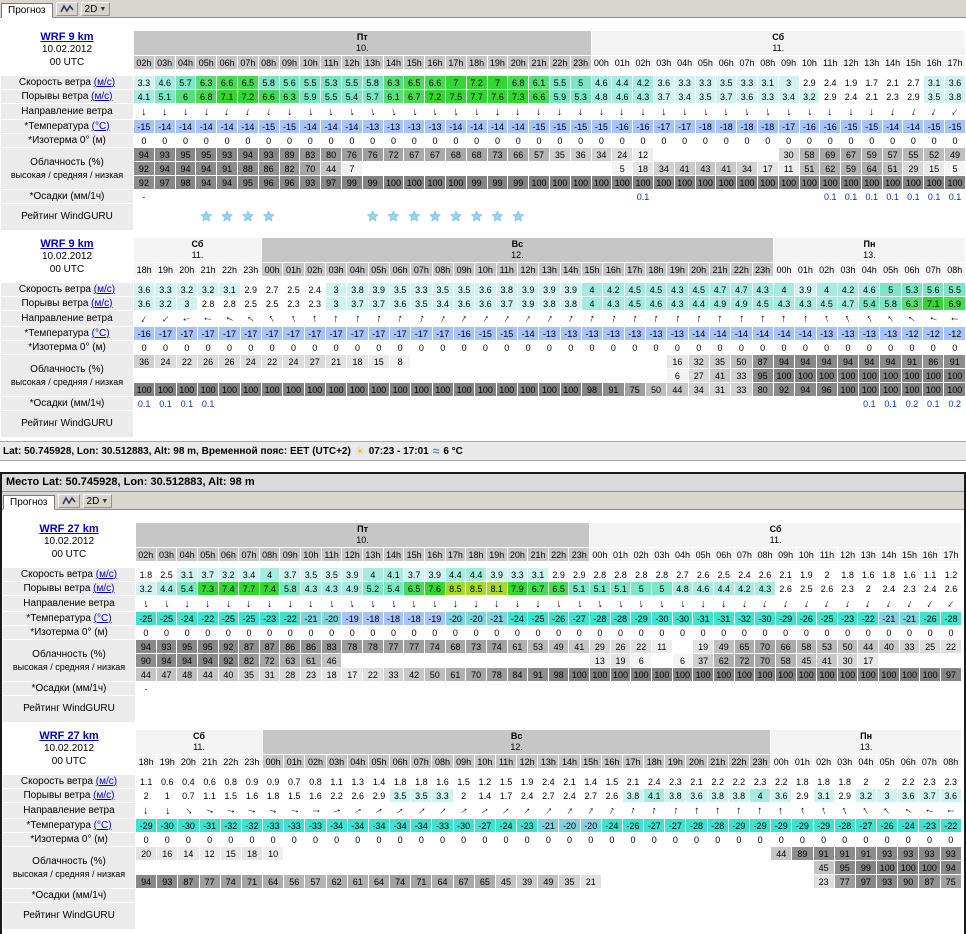 Image resolution: width=966 pixels, height=934 pixels. What do you see at coordinates (656, 269) in the screenshot?
I see `hour-cell: 18h` at bounding box center [656, 269].